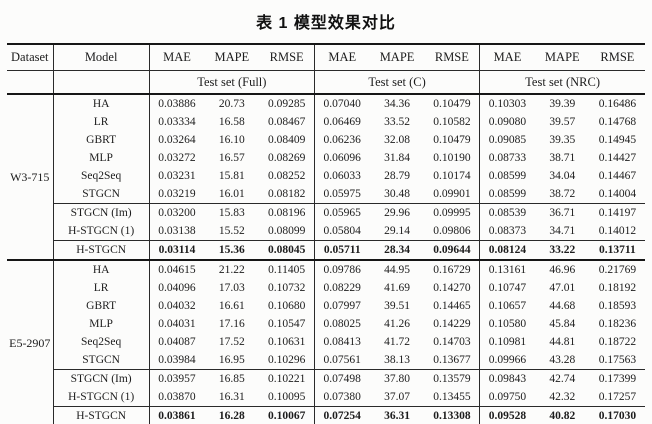 The height and width of the screenshot is (424, 652). Describe the element at coordinates (617, 176) in the screenshot. I see `value-cell: 0.14467` at that location.